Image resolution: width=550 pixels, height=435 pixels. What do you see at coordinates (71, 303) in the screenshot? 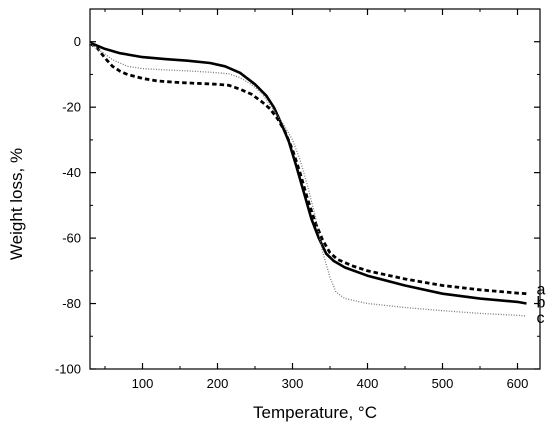
I see `y-tick-label: -80` at bounding box center [71, 303].